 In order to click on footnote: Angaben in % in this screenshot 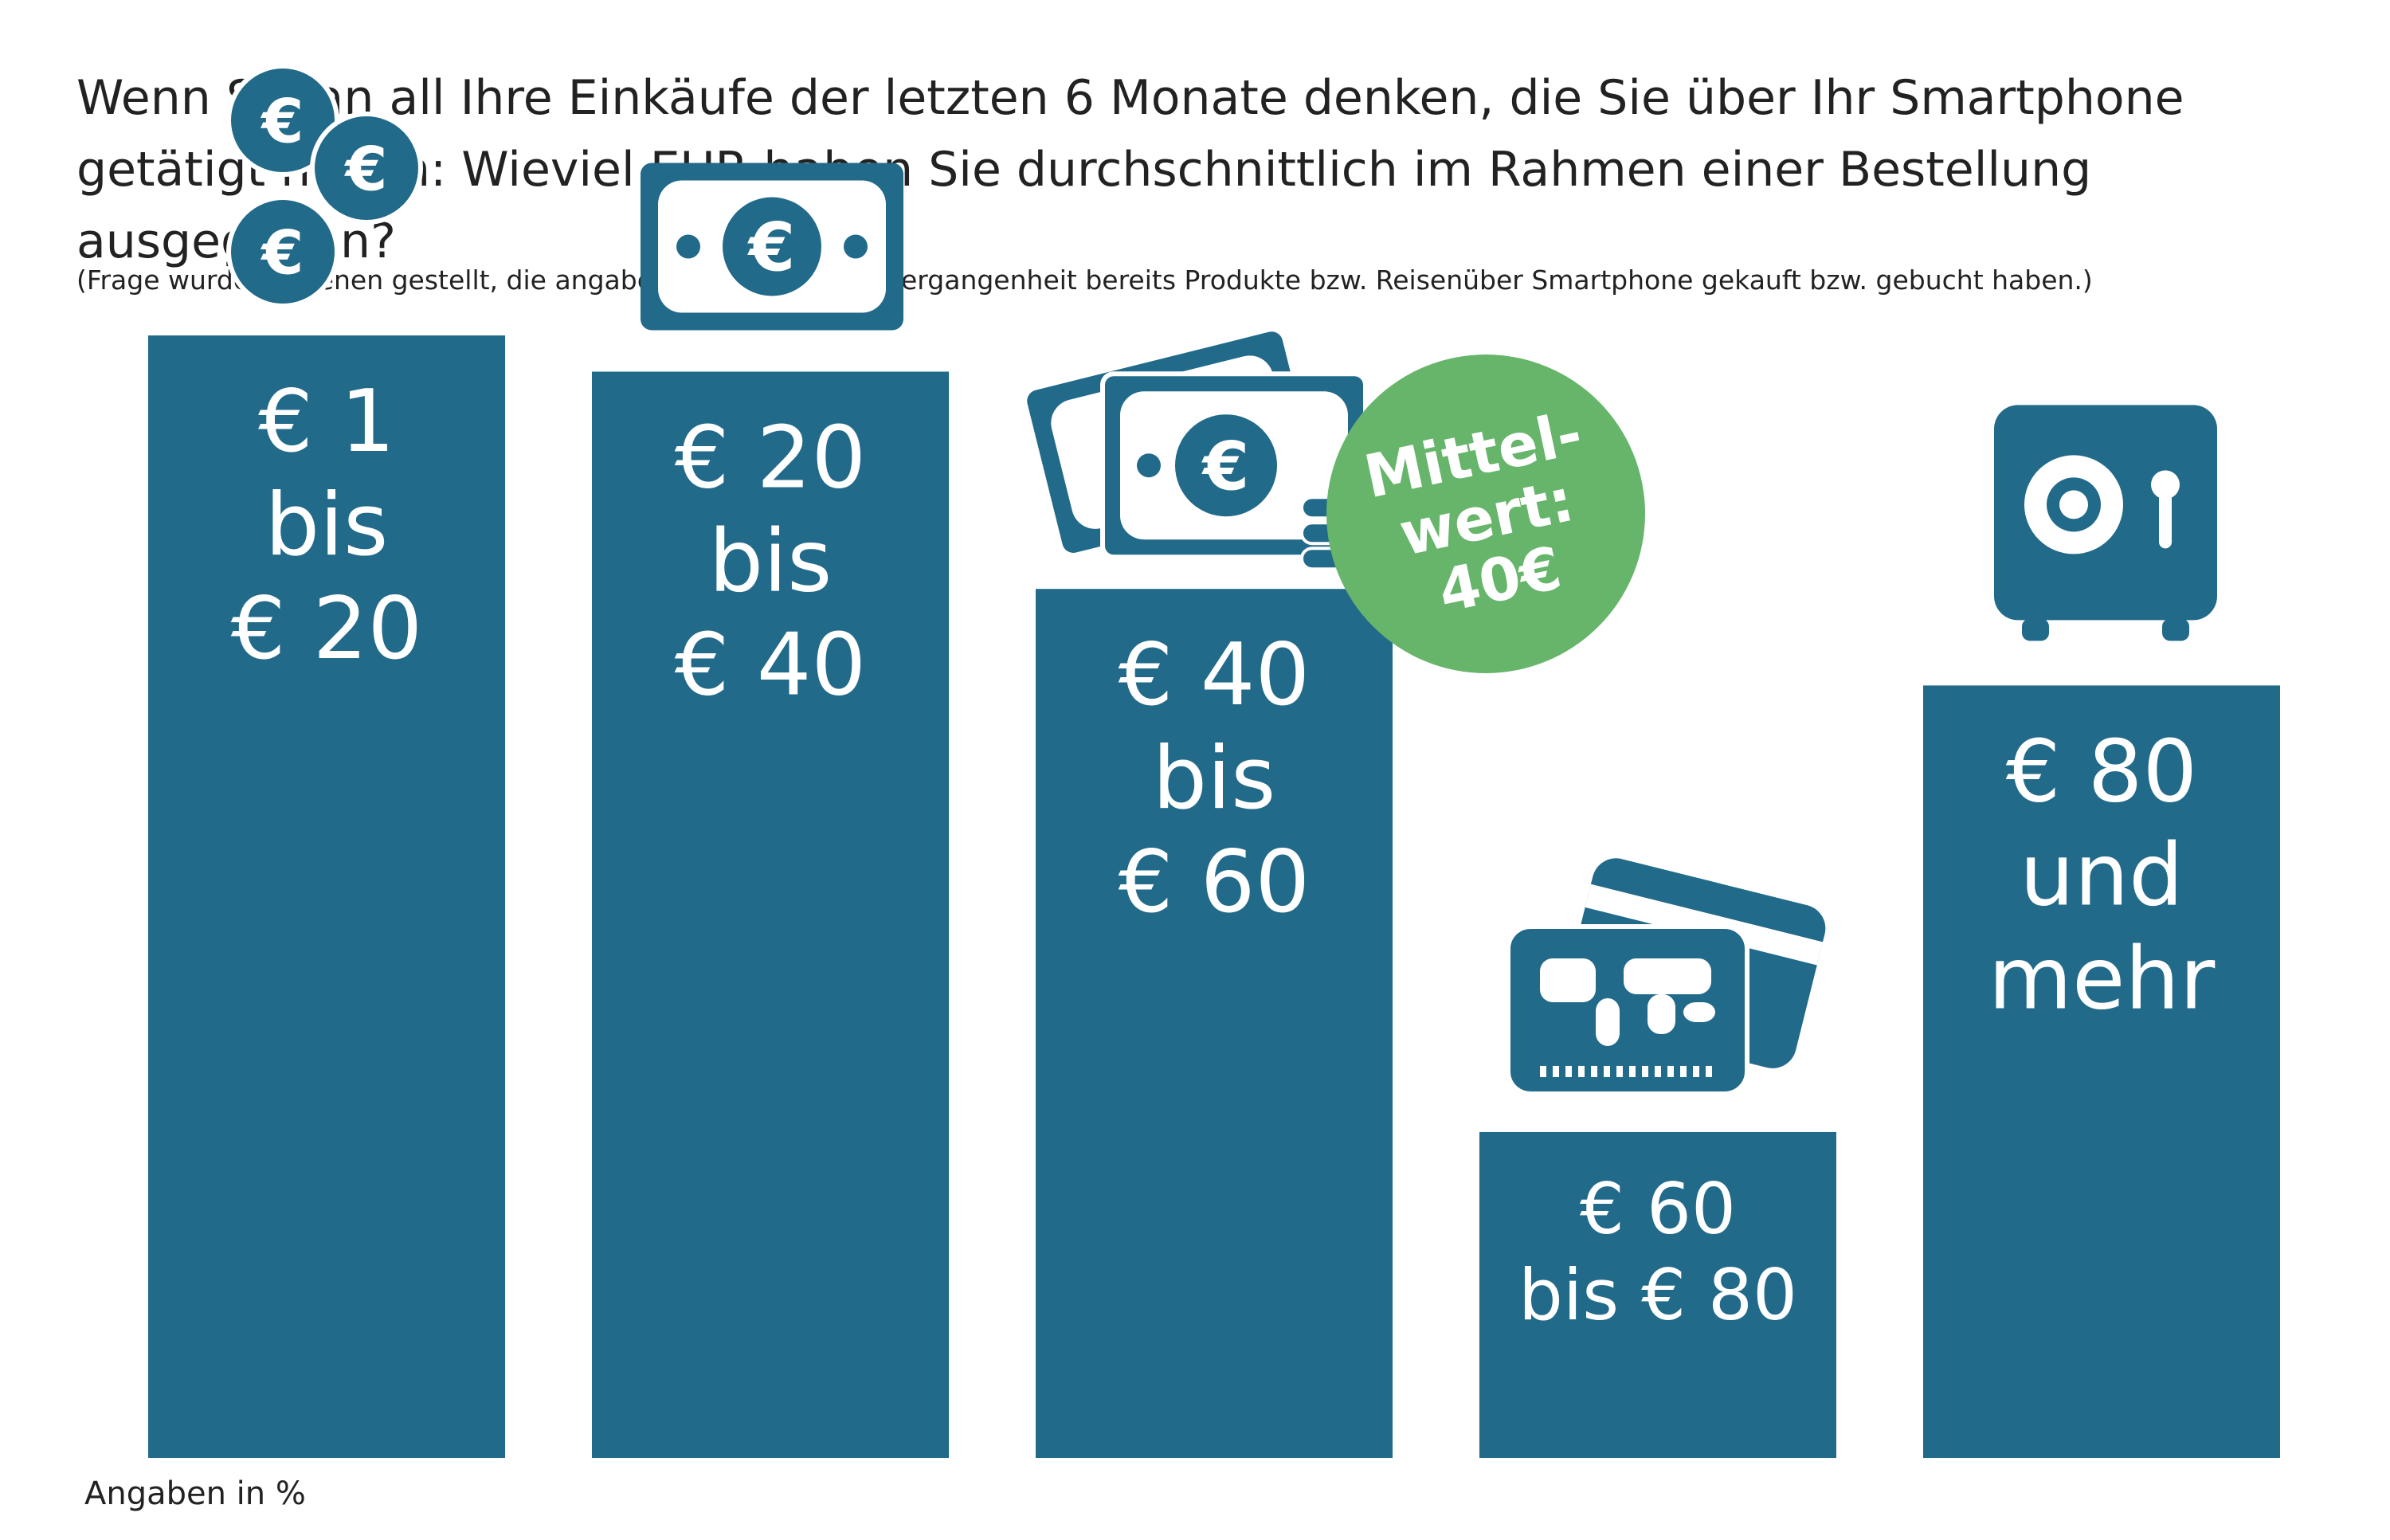, I will do `click(195, 1493)`.